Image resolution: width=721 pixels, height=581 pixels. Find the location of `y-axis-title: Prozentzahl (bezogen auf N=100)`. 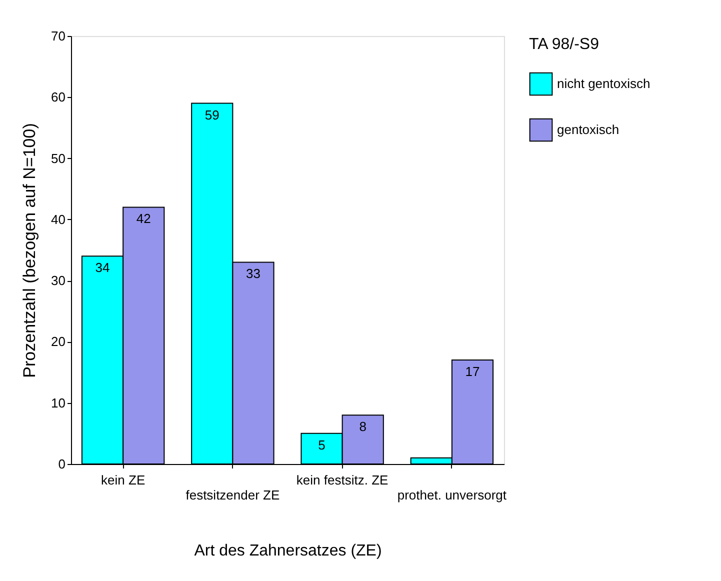

y-axis-title: Prozentzahl (bezogen auf N=100) is located at coordinates (30, 250).